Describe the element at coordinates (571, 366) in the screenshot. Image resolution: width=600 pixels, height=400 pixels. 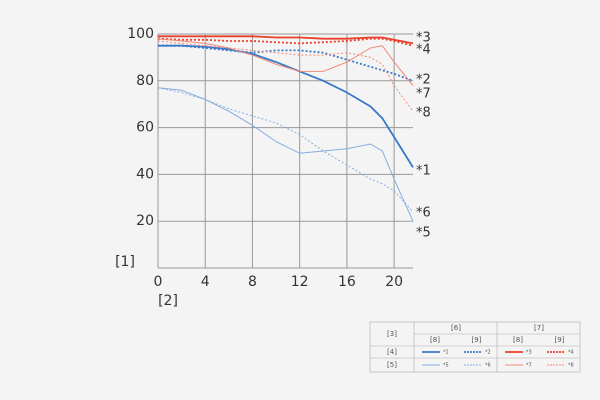
I see `legend-label: *8` at that location.